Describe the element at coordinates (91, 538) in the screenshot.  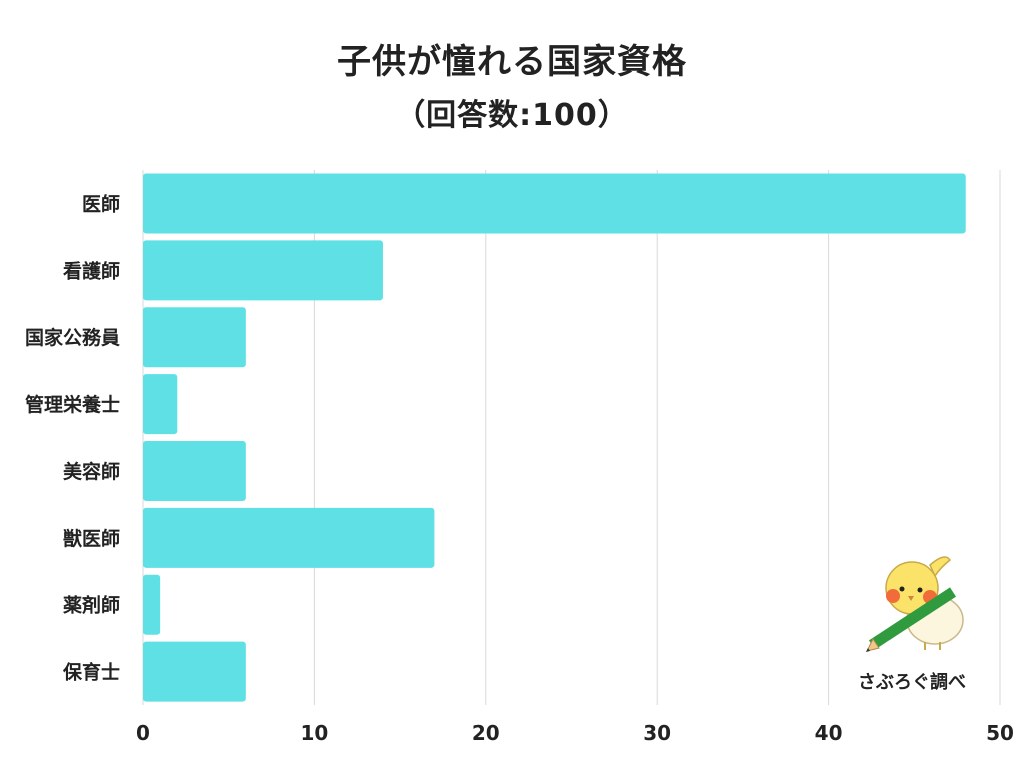
I see `category-label: 獣医師` at that location.